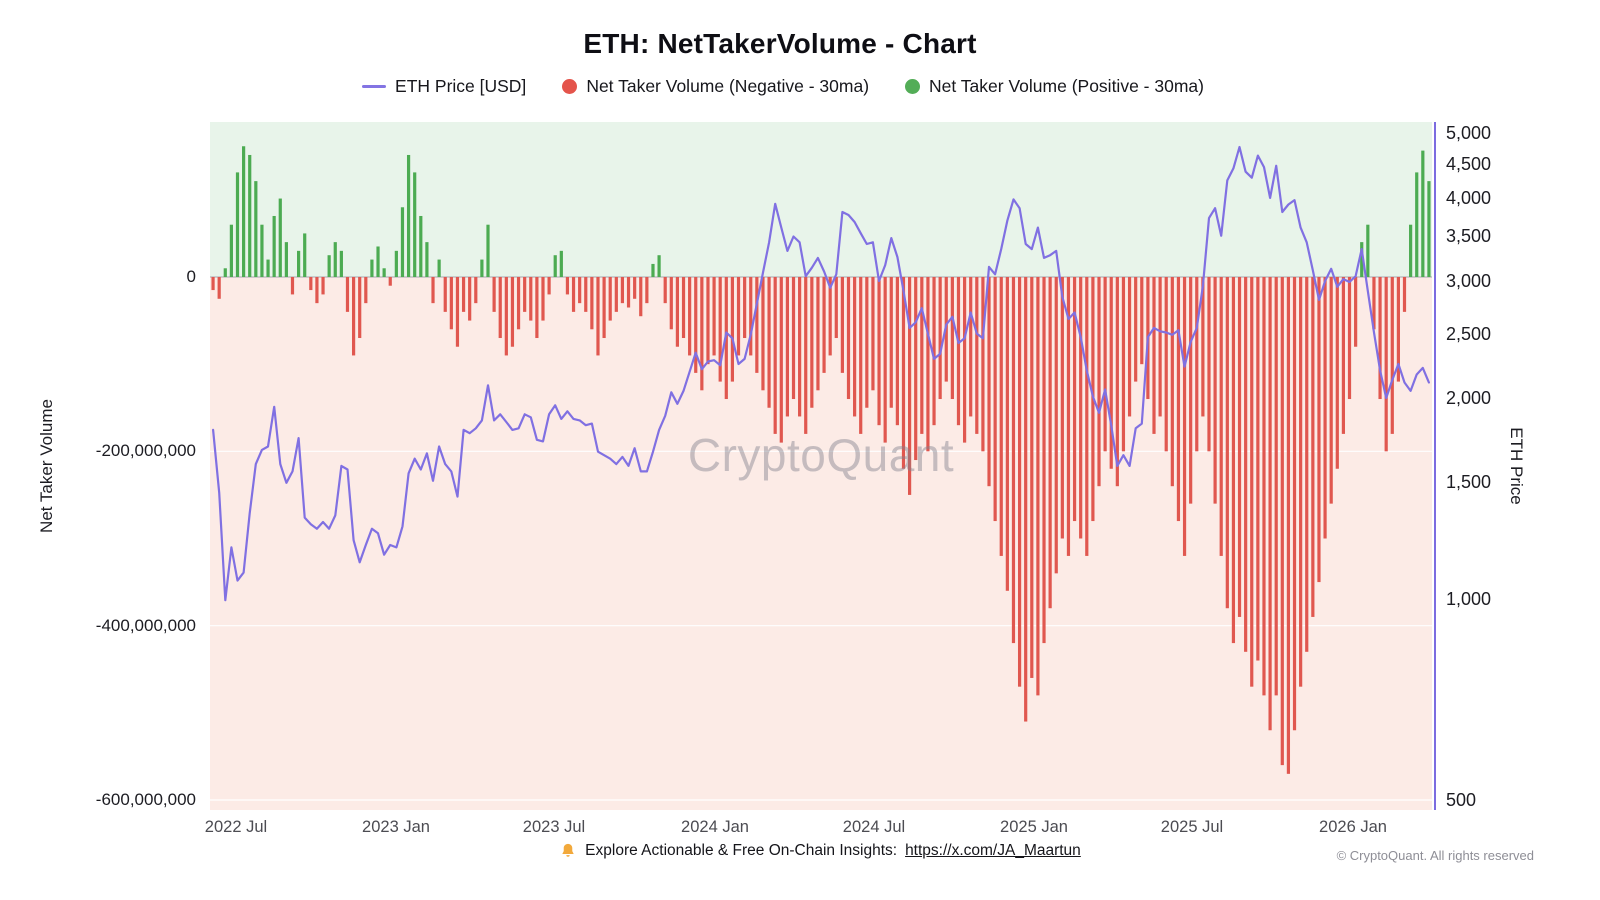 The image size is (1600, 900). I want to click on y-axis-right-tick: 1,500, so click(1469, 482).